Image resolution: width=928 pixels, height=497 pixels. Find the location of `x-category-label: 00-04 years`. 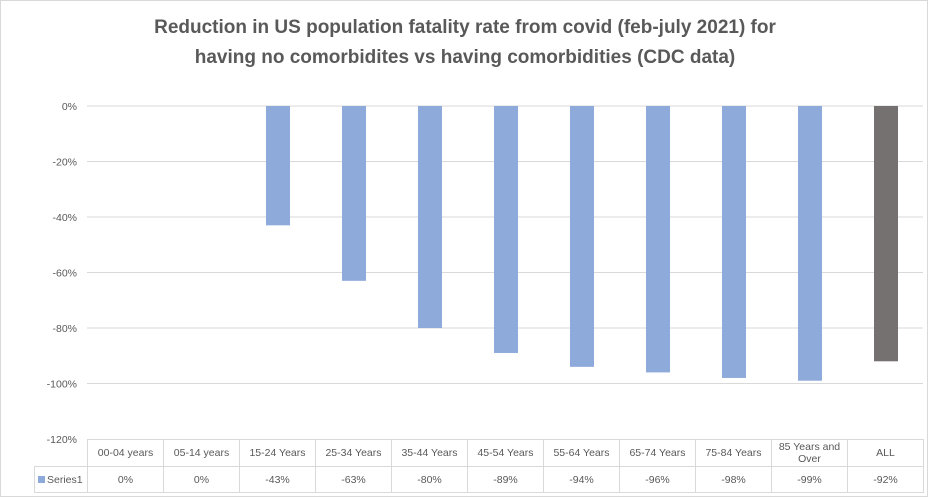

x-category-label: 00-04 years is located at coordinates (125, 453).